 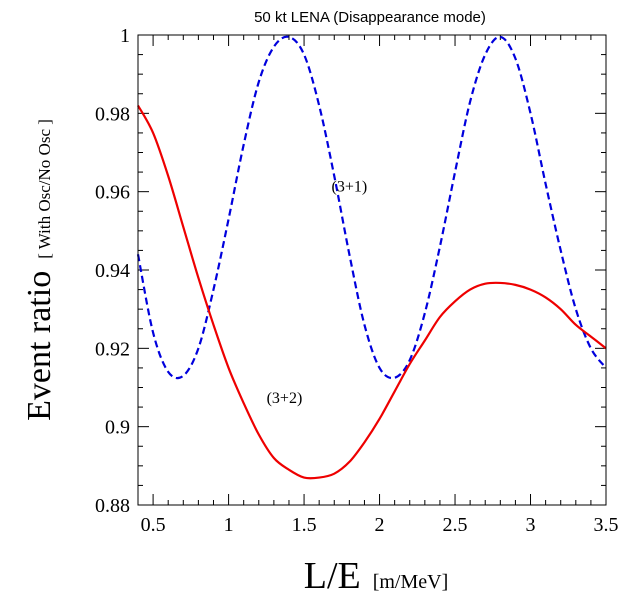 What do you see at coordinates (39, 270) in the screenshot?
I see `y-axis-label: Event ratio [ With Osc/No Osc ]` at bounding box center [39, 270].